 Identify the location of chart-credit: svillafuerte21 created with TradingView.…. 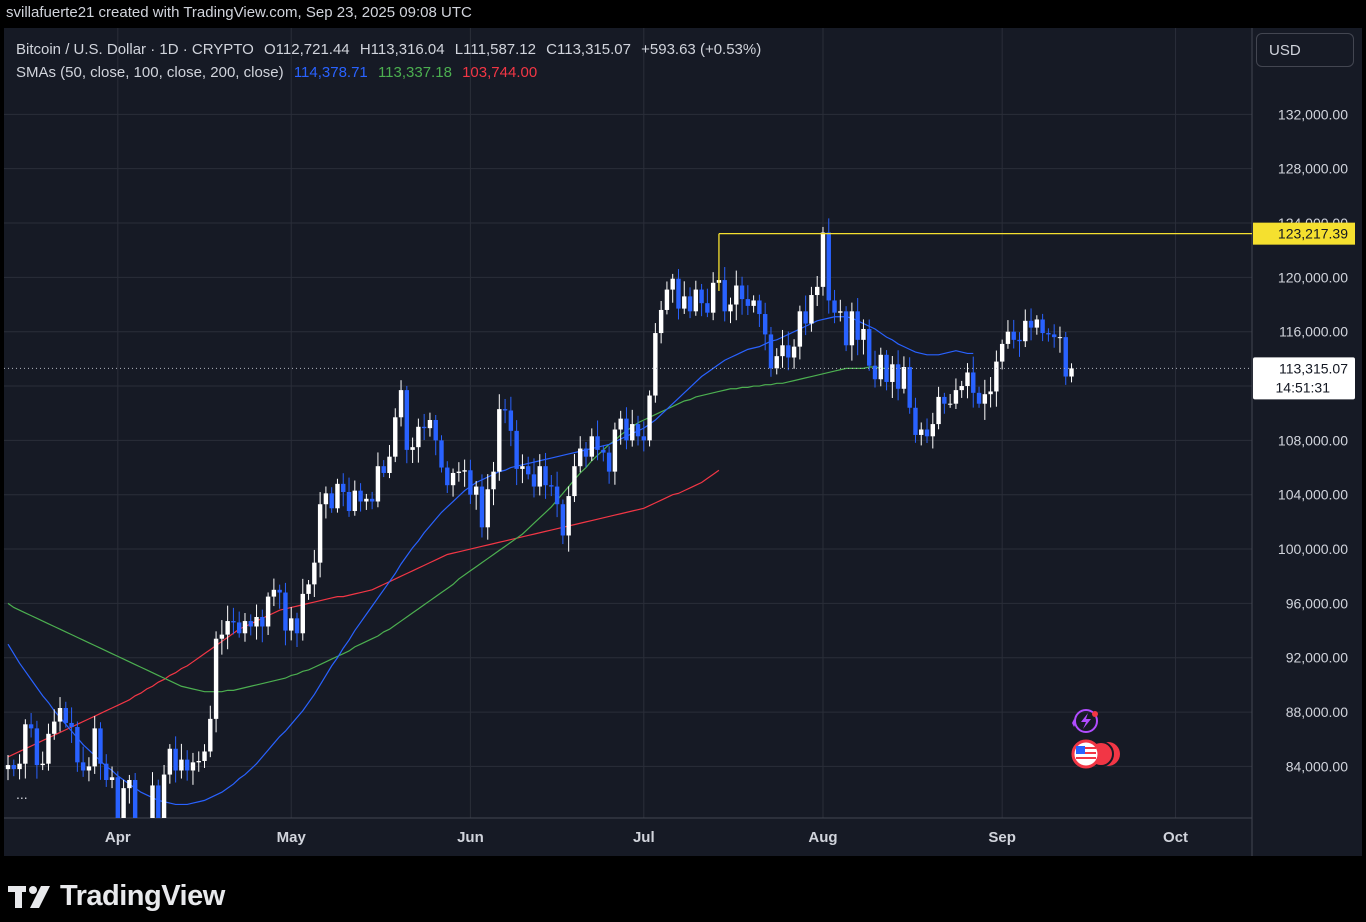
(239, 12).